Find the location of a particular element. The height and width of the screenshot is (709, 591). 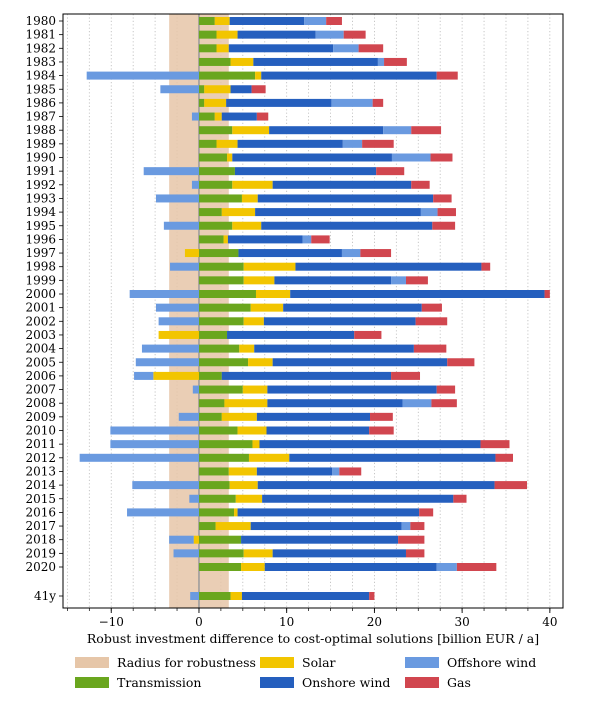

y-tick-label-1984: 1984 is located at coordinates (40, 76).